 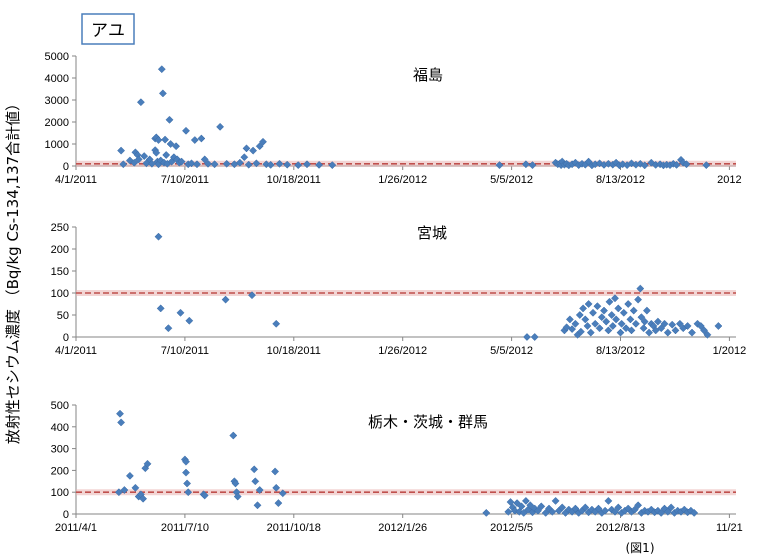 I want to click on panel-title: 栃木・茨城・群馬, so click(x=428, y=422).